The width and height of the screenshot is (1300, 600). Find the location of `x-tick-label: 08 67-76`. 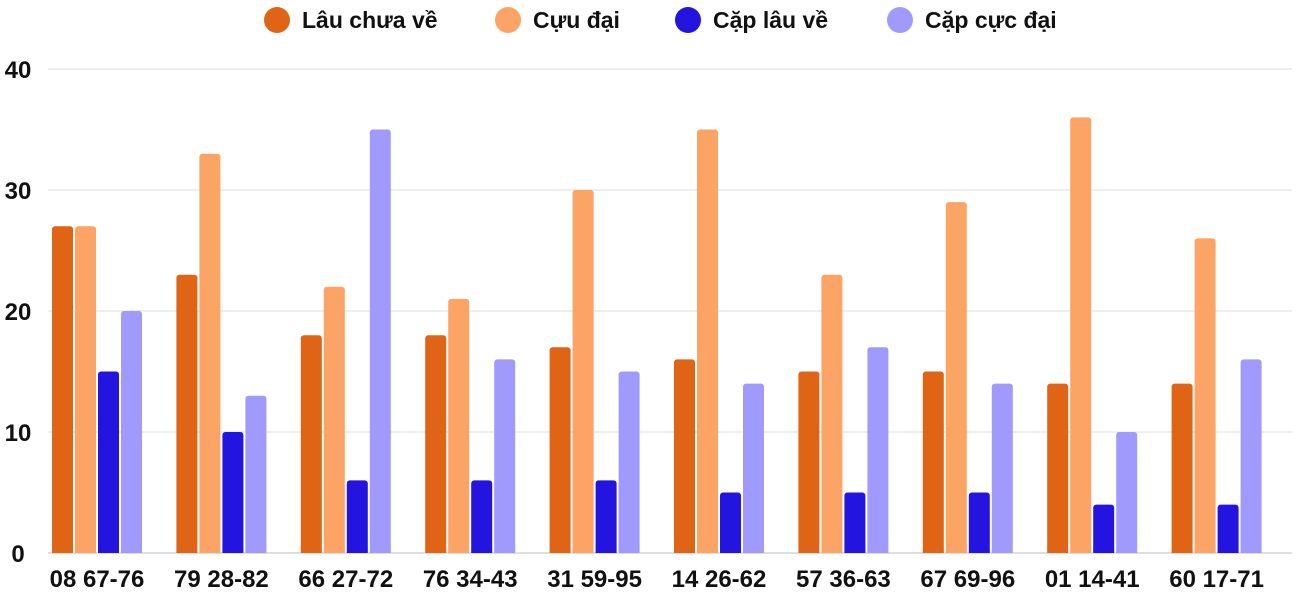

x-tick-label: 08 67-76 is located at coordinates (97, 579).